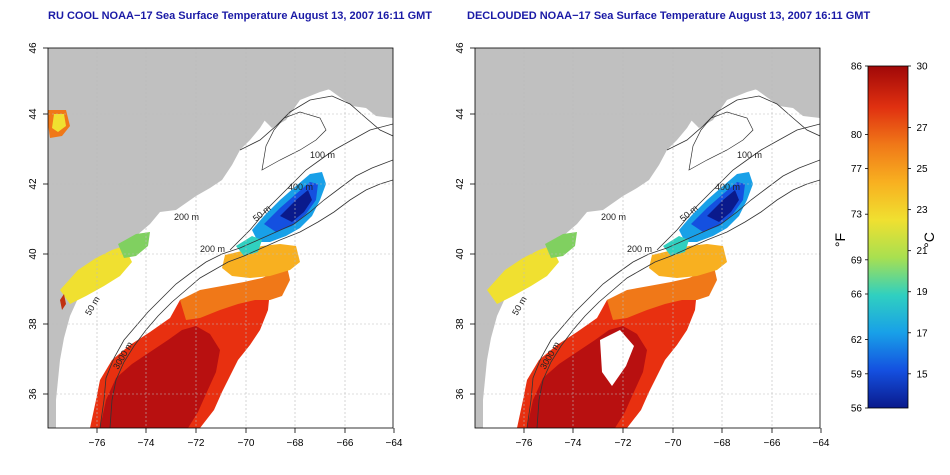 The image size is (950, 475). I want to click on colorbar-tick-label-c: 30, so click(922, 67).